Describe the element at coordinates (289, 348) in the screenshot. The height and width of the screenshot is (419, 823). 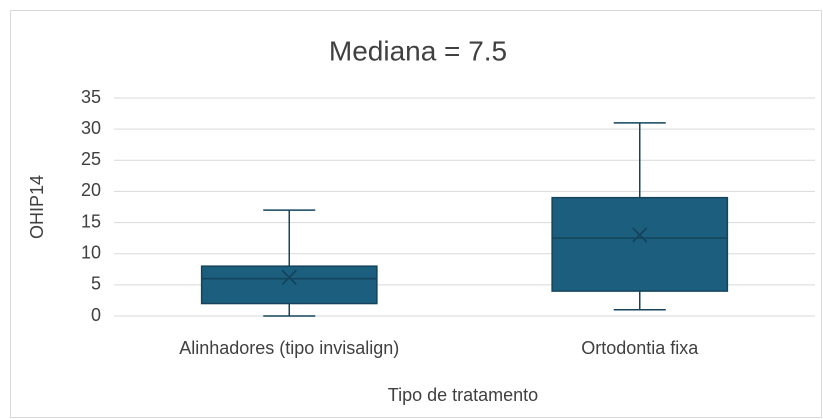
I see `x-tick-label: Alinhadores (tipo invisalign)` at that location.